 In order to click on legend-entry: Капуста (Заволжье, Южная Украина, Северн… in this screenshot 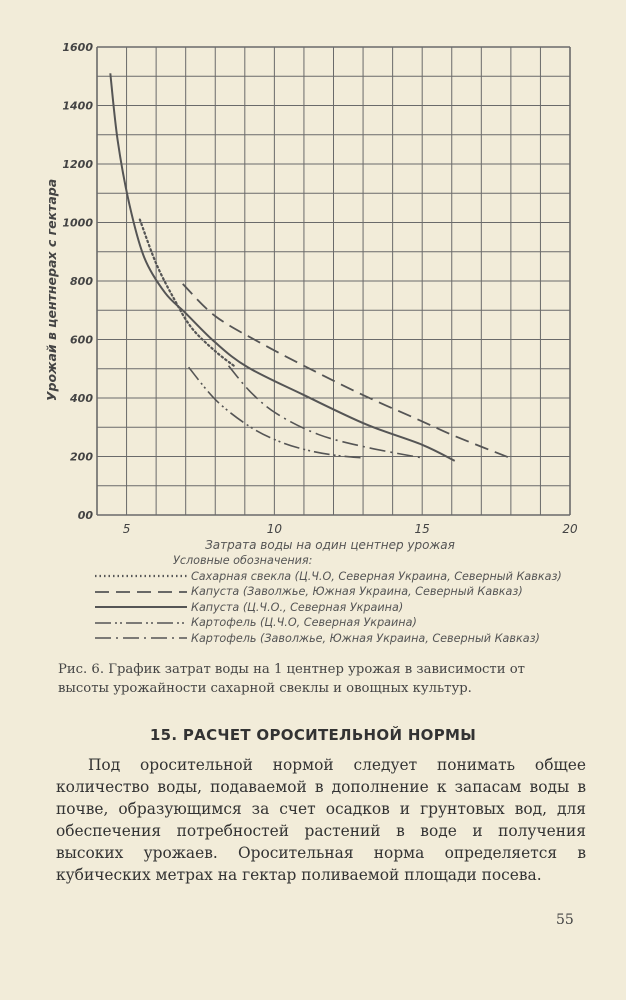, I will do `click(335, 592)`.